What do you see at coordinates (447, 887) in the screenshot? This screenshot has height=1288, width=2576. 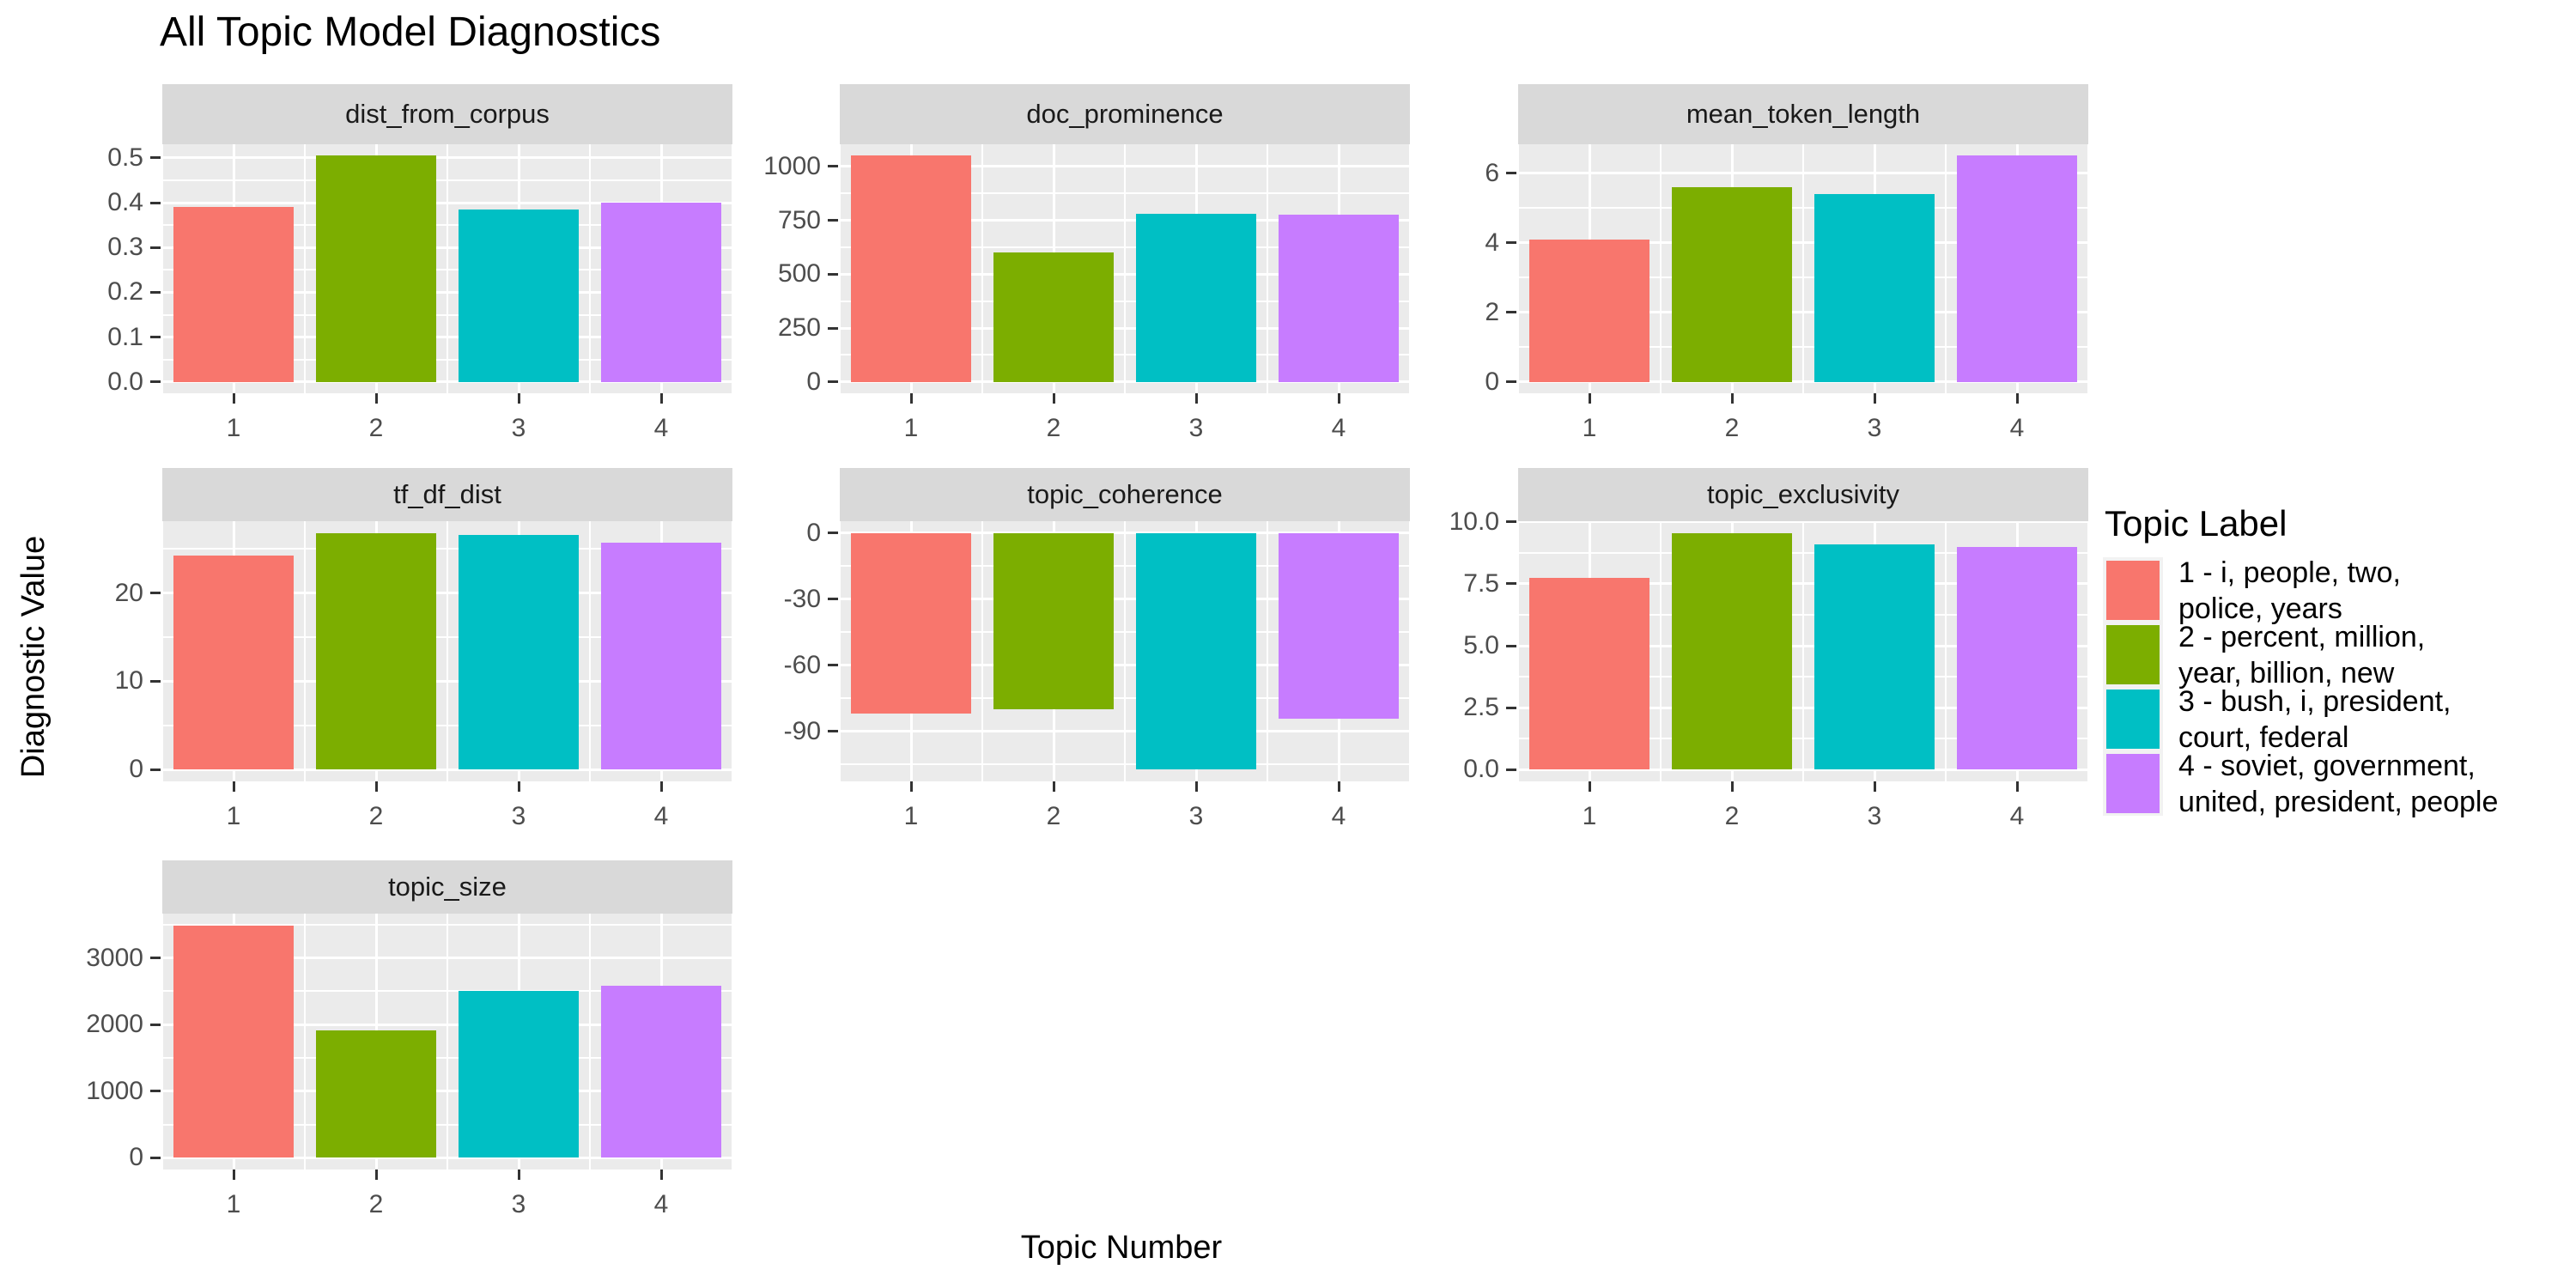 I see `facet-strip: topic_size` at bounding box center [447, 887].